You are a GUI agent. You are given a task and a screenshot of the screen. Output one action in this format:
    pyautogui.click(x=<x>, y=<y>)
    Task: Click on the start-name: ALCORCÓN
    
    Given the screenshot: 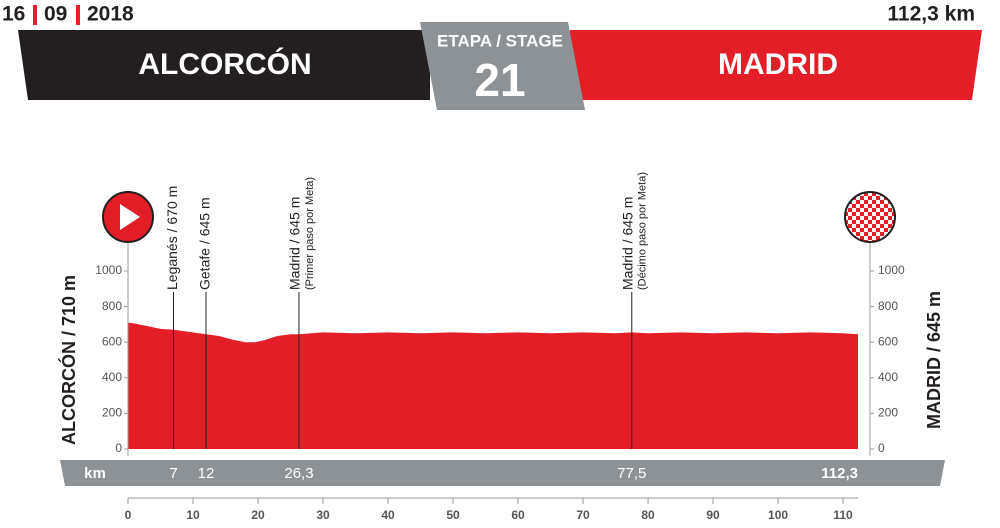 What is the action you would take?
    pyautogui.click(x=224, y=64)
    